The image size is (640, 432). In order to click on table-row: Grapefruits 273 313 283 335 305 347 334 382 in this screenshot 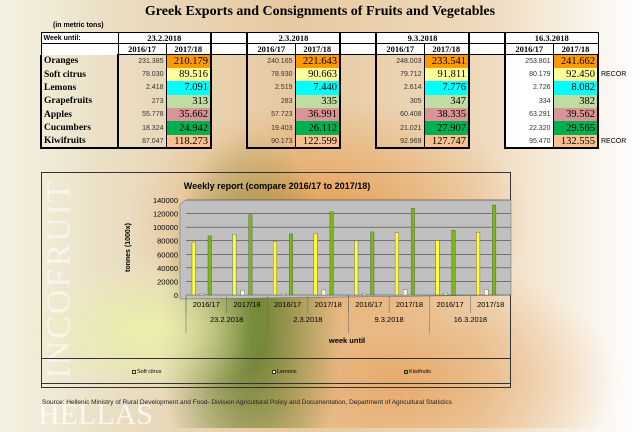, I will do `click(339, 101)`.